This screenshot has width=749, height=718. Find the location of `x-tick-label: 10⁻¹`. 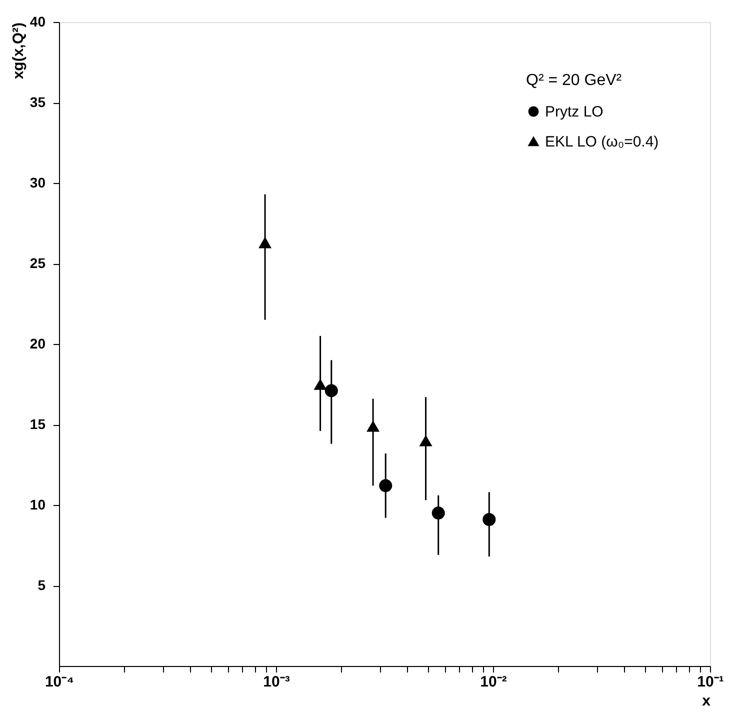

x-tick-label: 10⁻¹ is located at coordinates (710, 682).